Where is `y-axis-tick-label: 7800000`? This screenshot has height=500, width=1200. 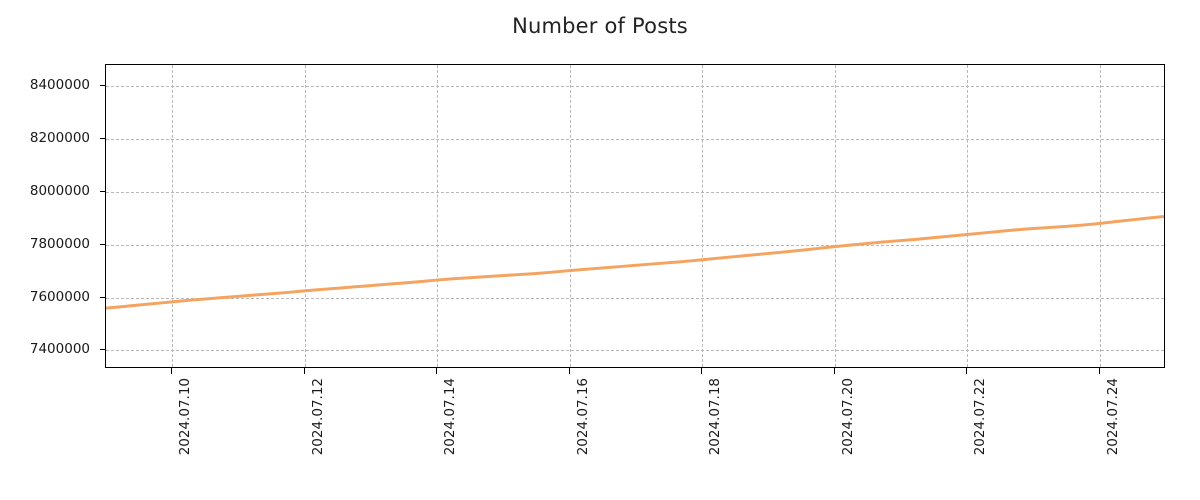
y-axis-tick-label: 7800000 is located at coordinates (59, 243).